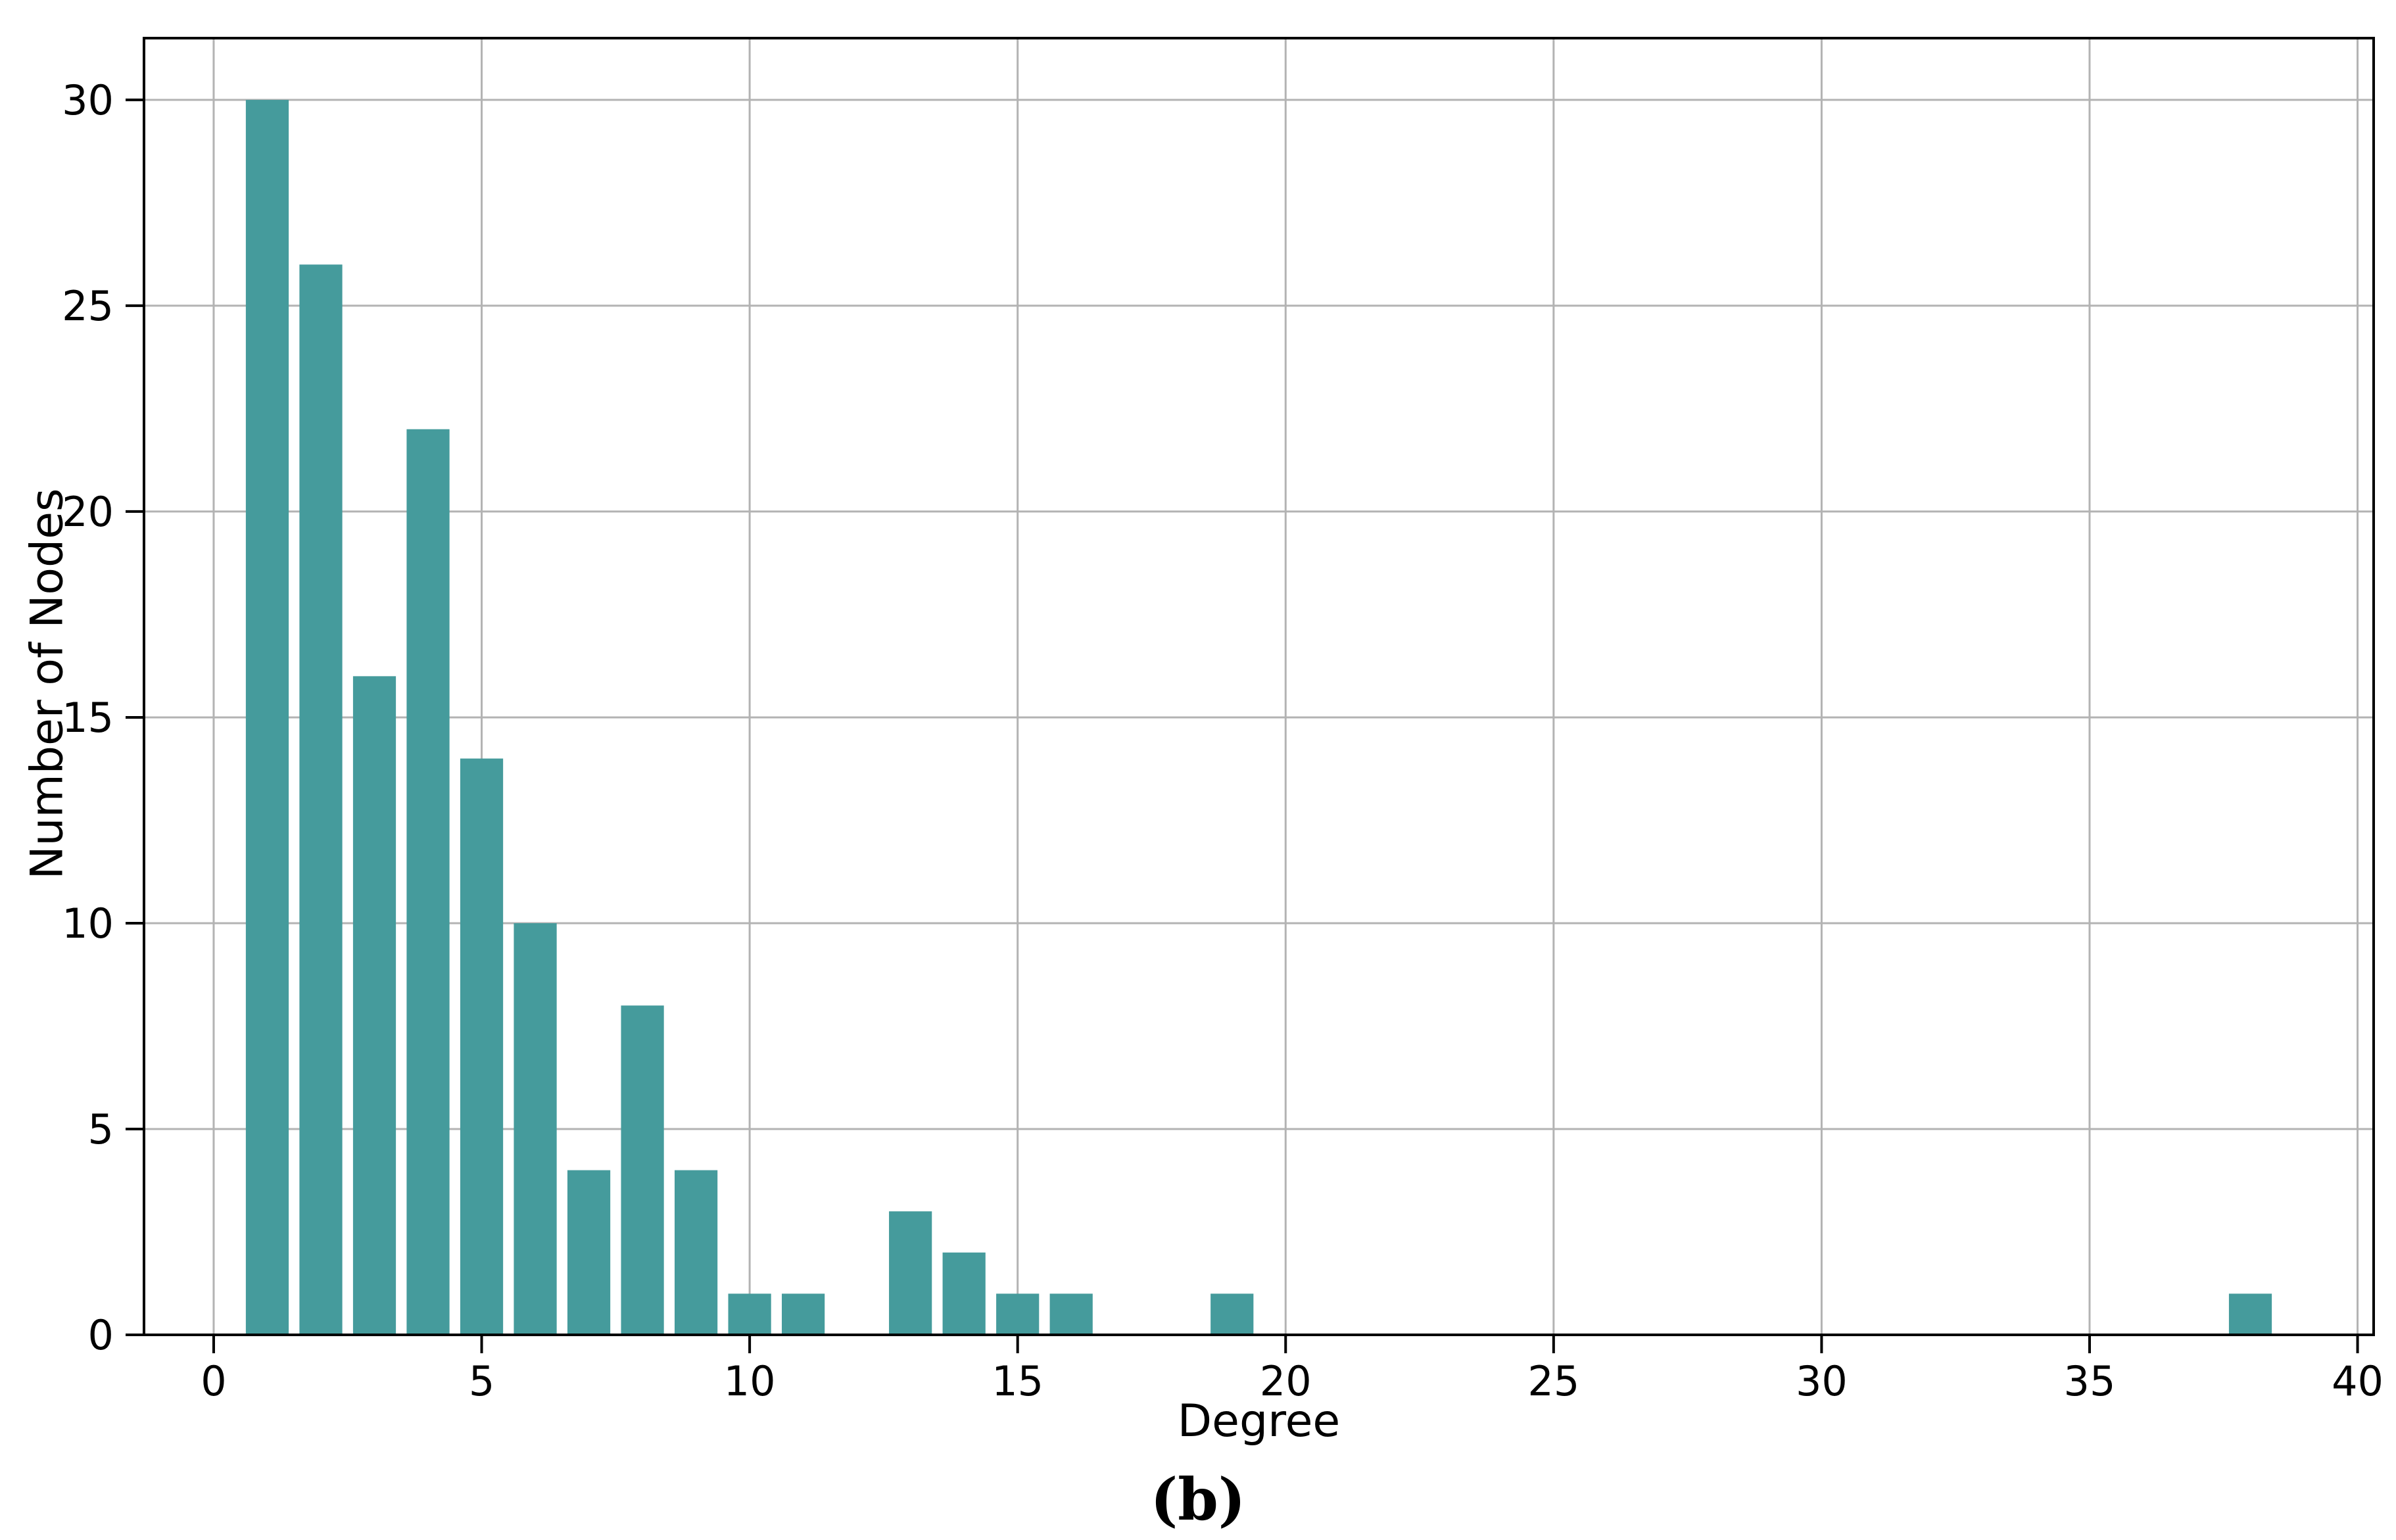  What do you see at coordinates (1198, 1499) in the screenshot?
I see `subfigure-caption: (b)` at bounding box center [1198, 1499].